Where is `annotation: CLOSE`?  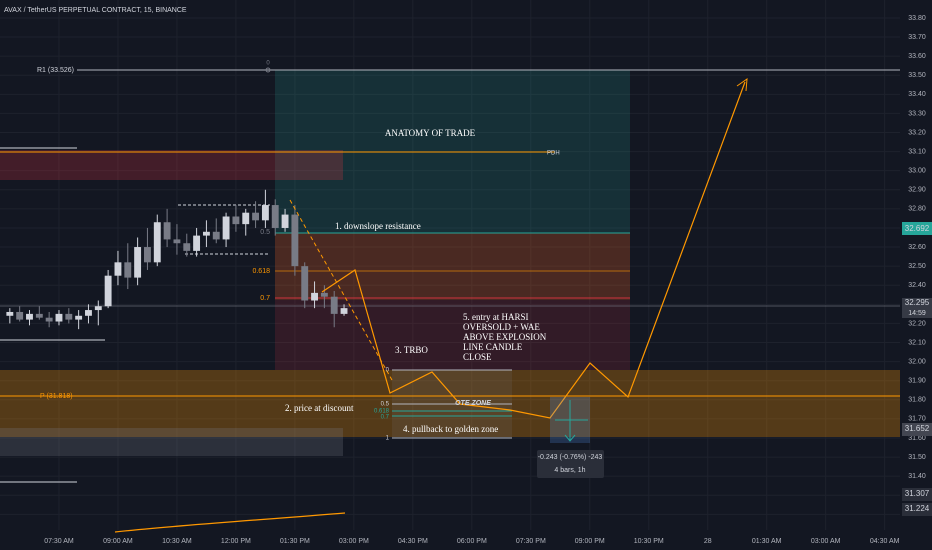
annotation: CLOSE is located at coordinates (477, 357).